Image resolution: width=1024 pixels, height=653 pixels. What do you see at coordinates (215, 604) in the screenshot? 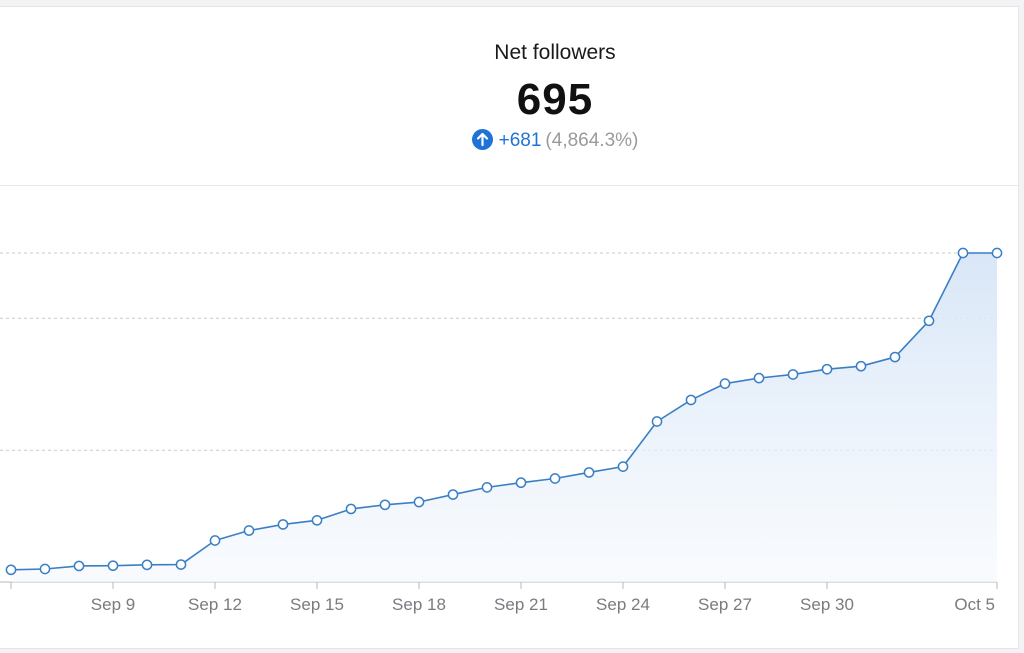
I see `x-tick-label: Sep 12` at bounding box center [215, 604].